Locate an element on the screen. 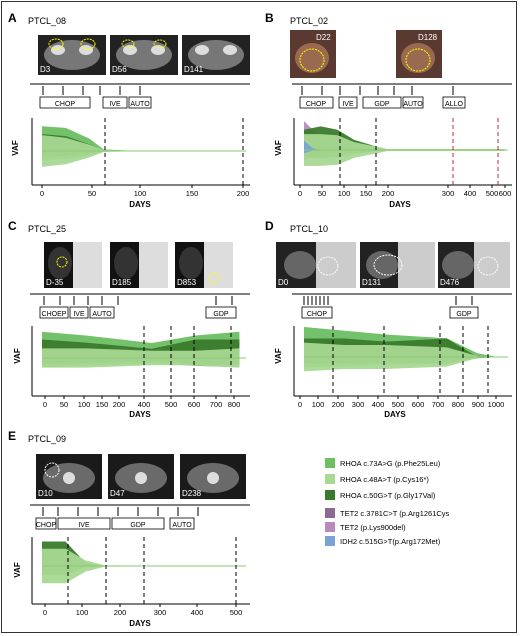 Image resolution: width=520 pixels, height=636 pixels. panel-e-xlabel: DAYS is located at coordinates (140, 623).